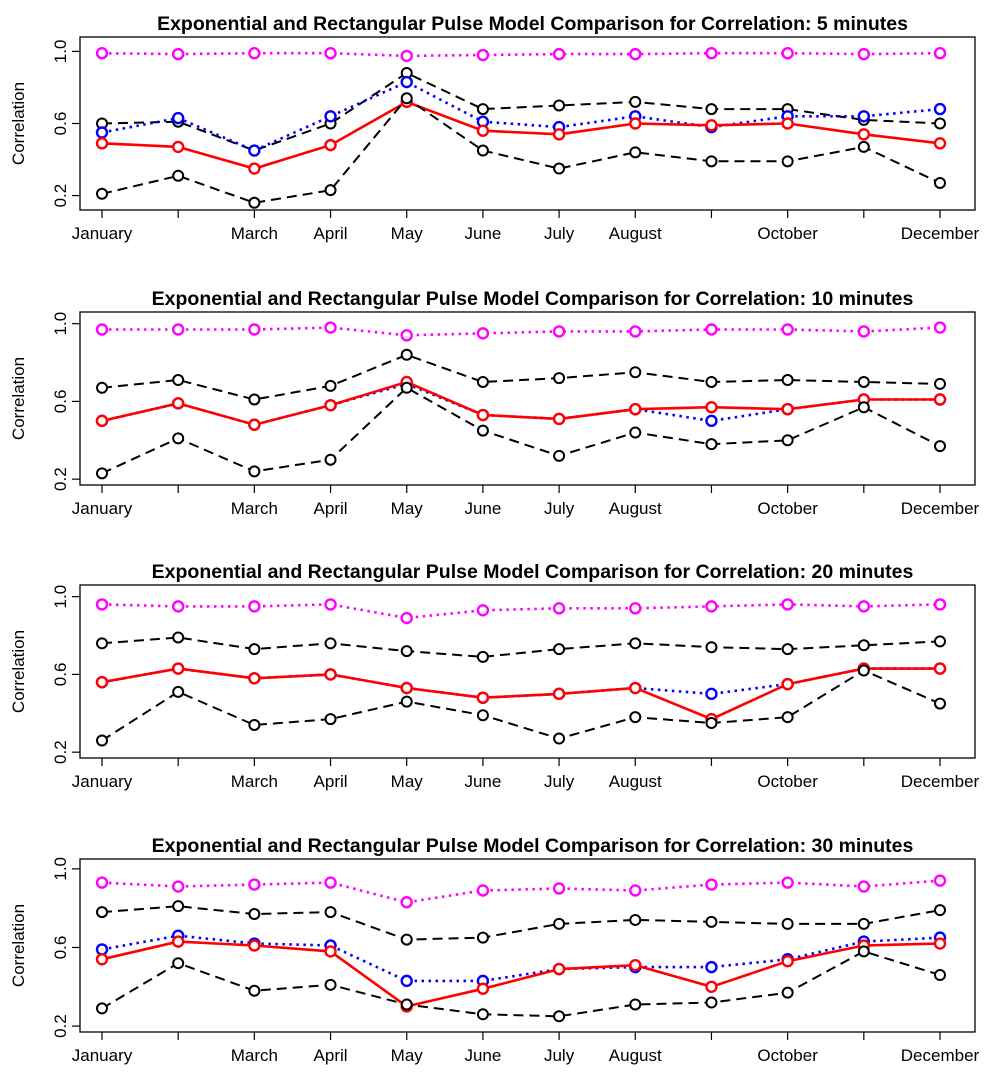 The height and width of the screenshot is (1073, 985). I want to click on x-tick-label: May, so click(407, 1055).